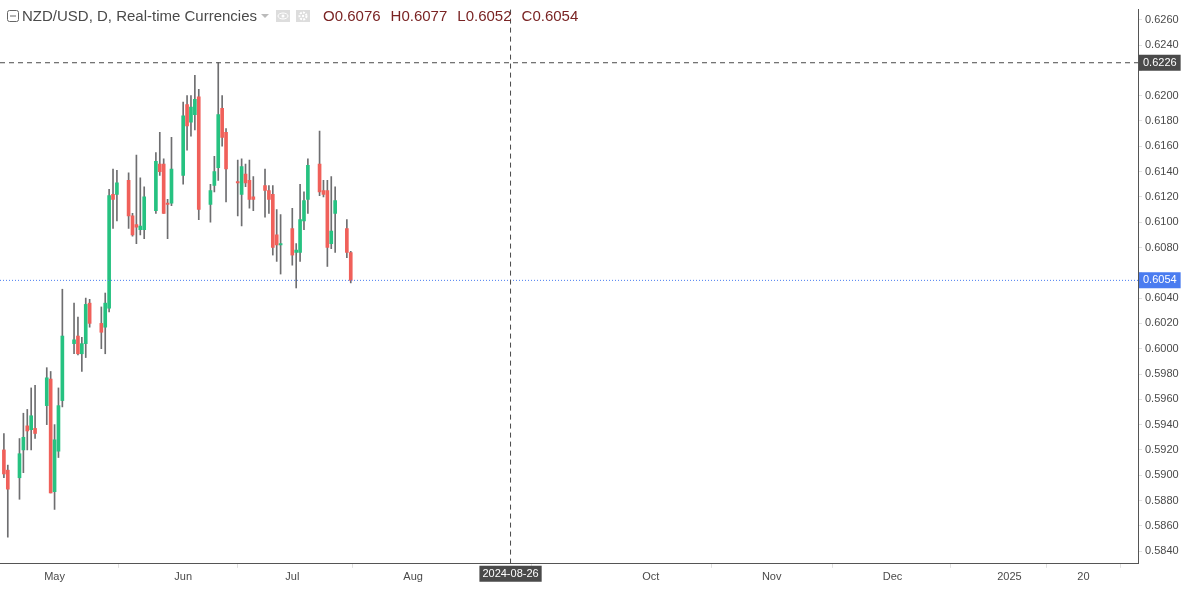 Image resolution: width=1200 pixels, height=591 pixels. Describe the element at coordinates (1162, 499) in the screenshot. I see `y-tick-label: 0.5880` at that location.